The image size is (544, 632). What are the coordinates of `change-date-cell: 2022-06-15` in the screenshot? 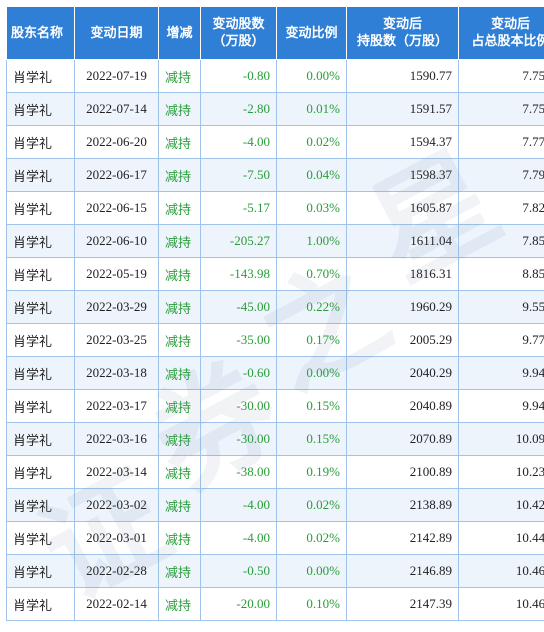 It's located at (117, 208).